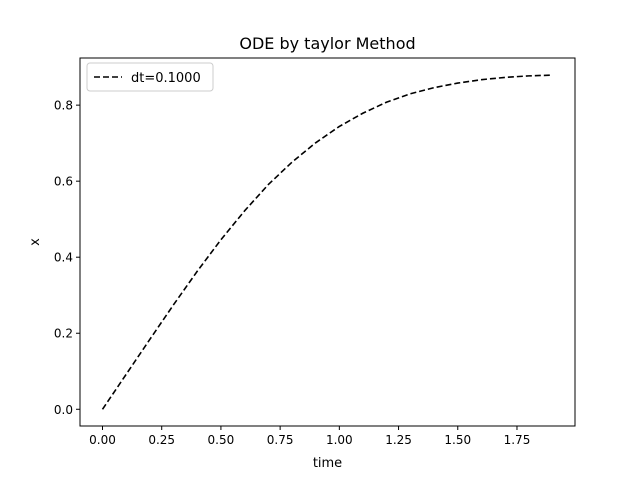 This screenshot has height=480, width=640. Describe the element at coordinates (309, 436) in the screenshot. I see `x-axis-ticks: 0.00 0.25 0.50 0.75 1.00 1.25 1.50 1.75` at that location.